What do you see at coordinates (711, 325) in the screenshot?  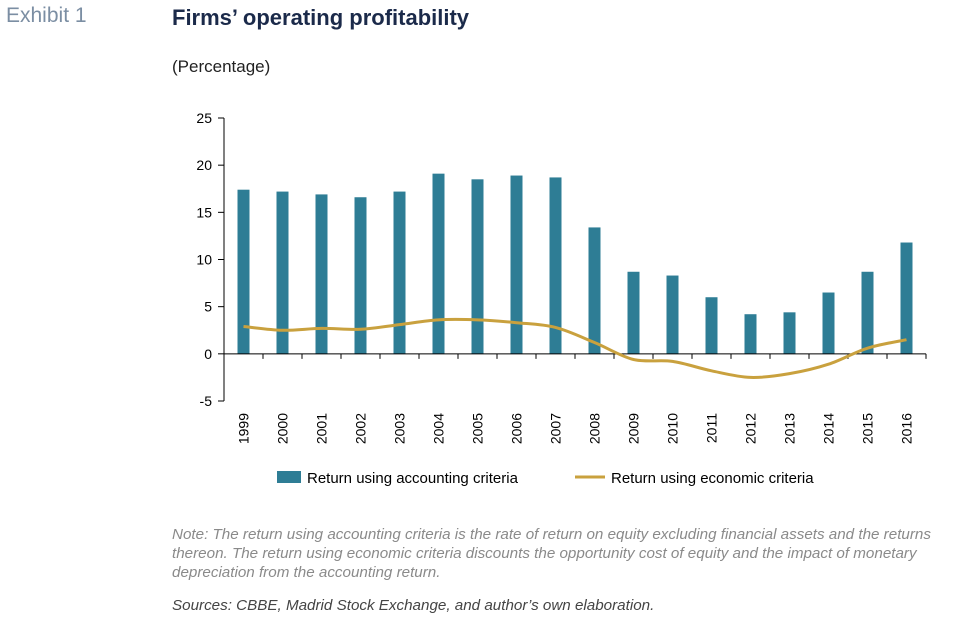 I see `bar-2011` at bounding box center [711, 325].